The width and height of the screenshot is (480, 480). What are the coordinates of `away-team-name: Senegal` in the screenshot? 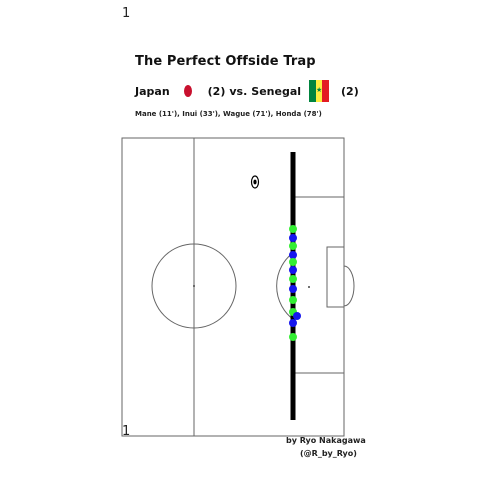 It's located at (276, 91).